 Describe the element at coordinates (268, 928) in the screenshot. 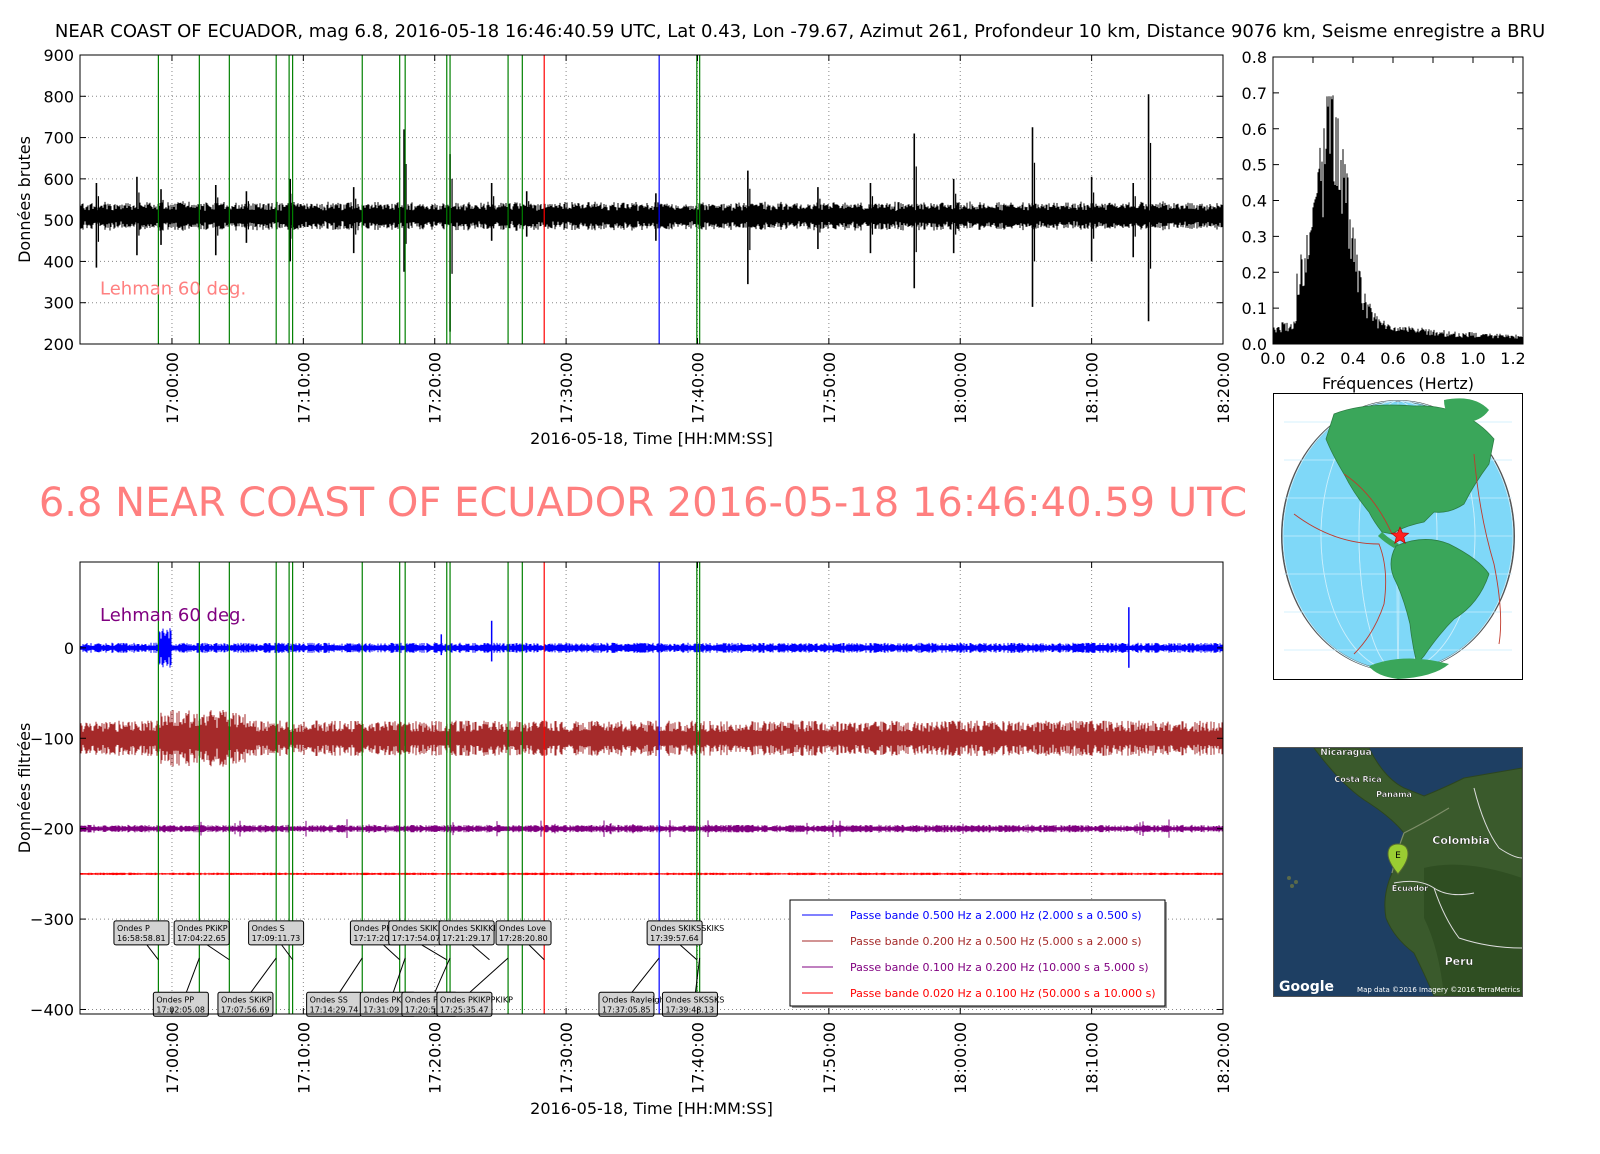

I see `phase-label-name: Ondes S` at that location.